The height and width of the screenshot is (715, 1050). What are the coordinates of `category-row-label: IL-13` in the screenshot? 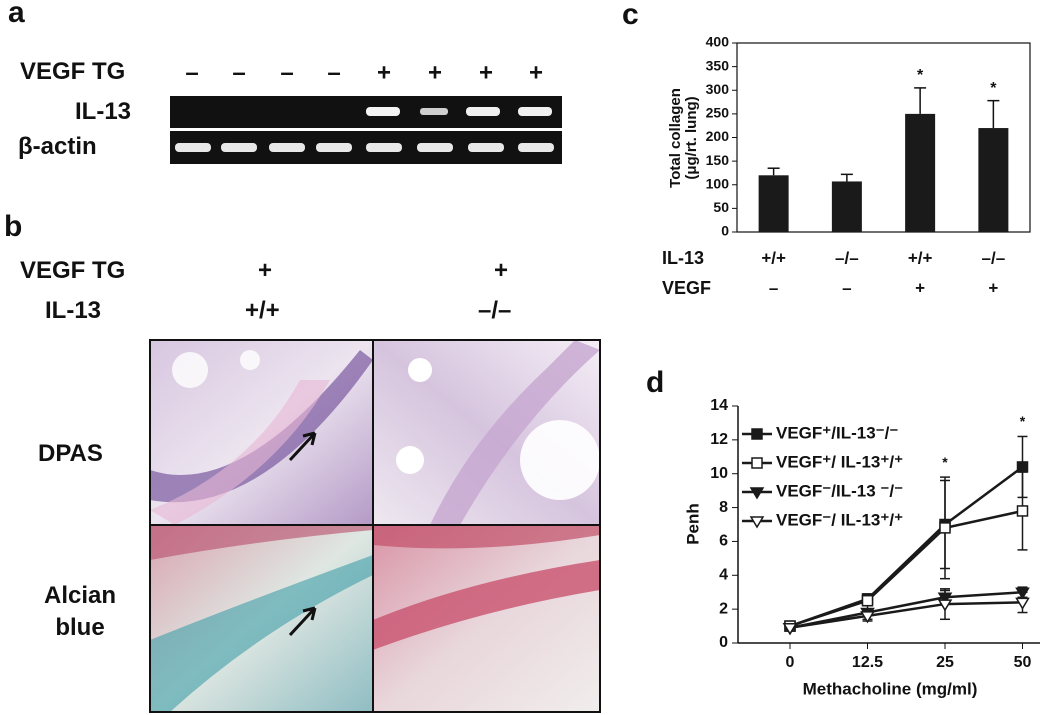 It's located at (683, 258).